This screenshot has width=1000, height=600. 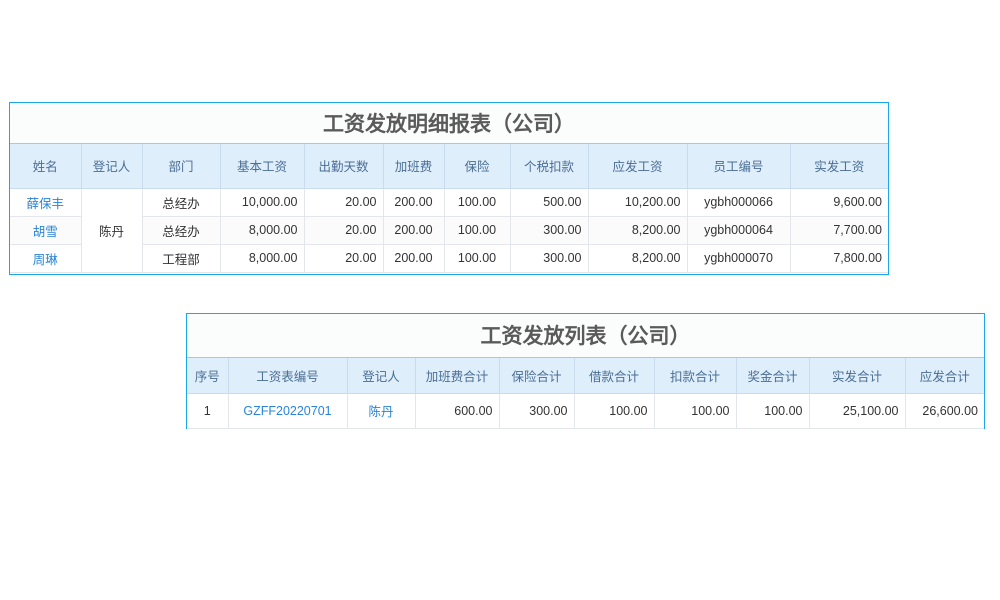 What do you see at coordinates (549, 166) in the screenshot?
I see `col-header-tax: 个税扣款` at bounding box center [549, 166].